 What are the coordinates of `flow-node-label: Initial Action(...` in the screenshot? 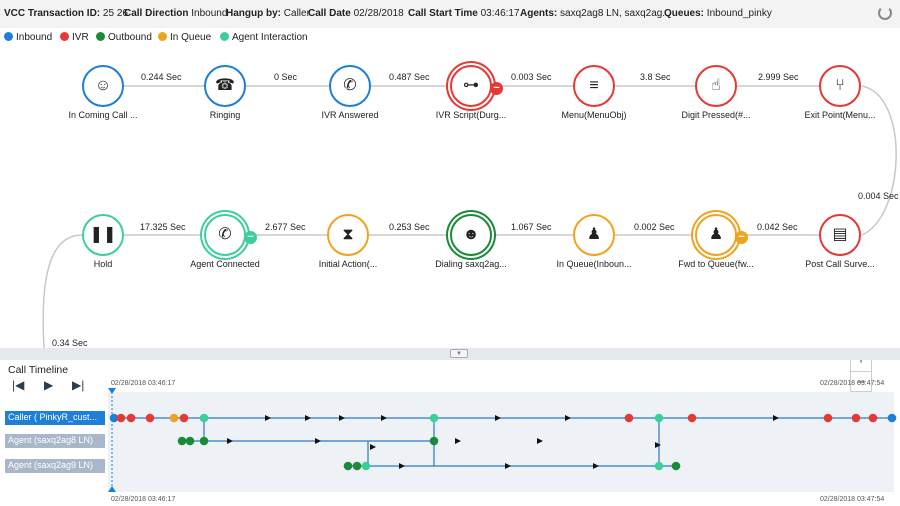 It's located at (348, 264).